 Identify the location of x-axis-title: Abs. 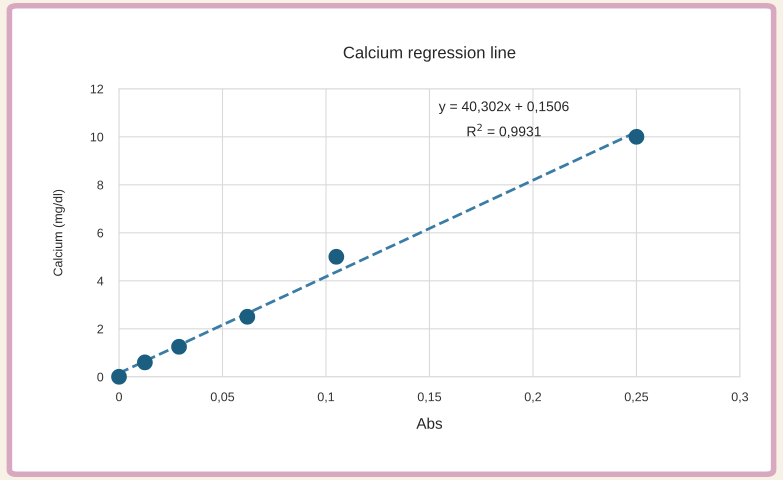
(429, 423).